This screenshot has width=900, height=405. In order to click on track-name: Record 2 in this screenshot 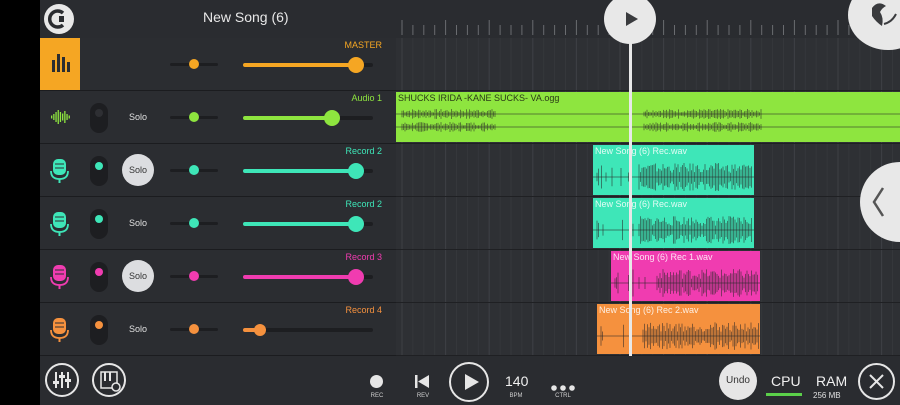, I will do `click(363, 204)`.